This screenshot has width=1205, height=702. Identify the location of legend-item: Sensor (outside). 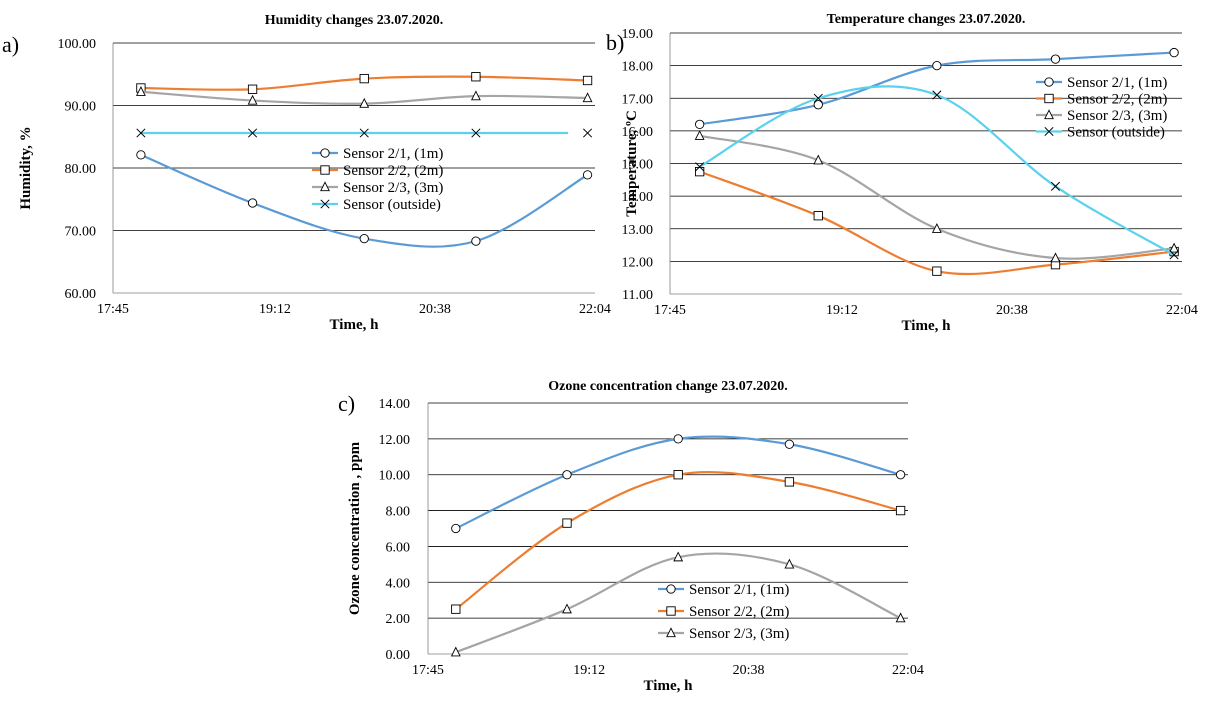
(1100, 133).